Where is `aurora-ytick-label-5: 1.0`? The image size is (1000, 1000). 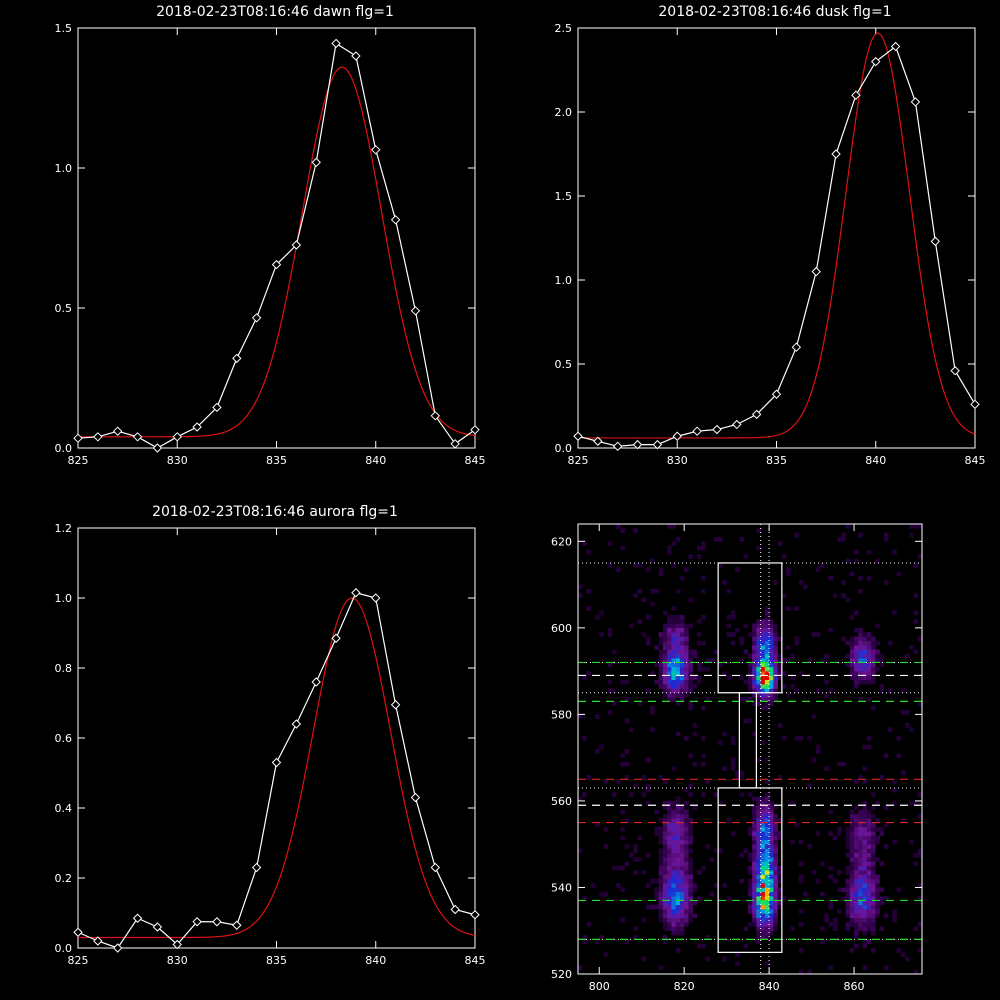
aurora-ytick-label-5: 1.0 is located at coordinates (64, 598).